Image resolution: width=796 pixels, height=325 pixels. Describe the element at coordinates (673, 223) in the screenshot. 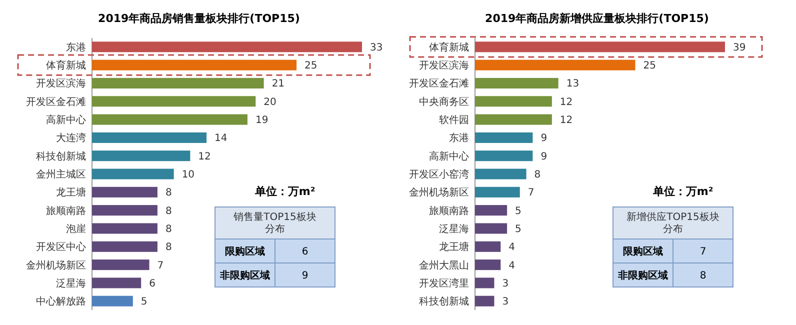

I see `annotation: 新增供应TOP15板块分布` at that location.